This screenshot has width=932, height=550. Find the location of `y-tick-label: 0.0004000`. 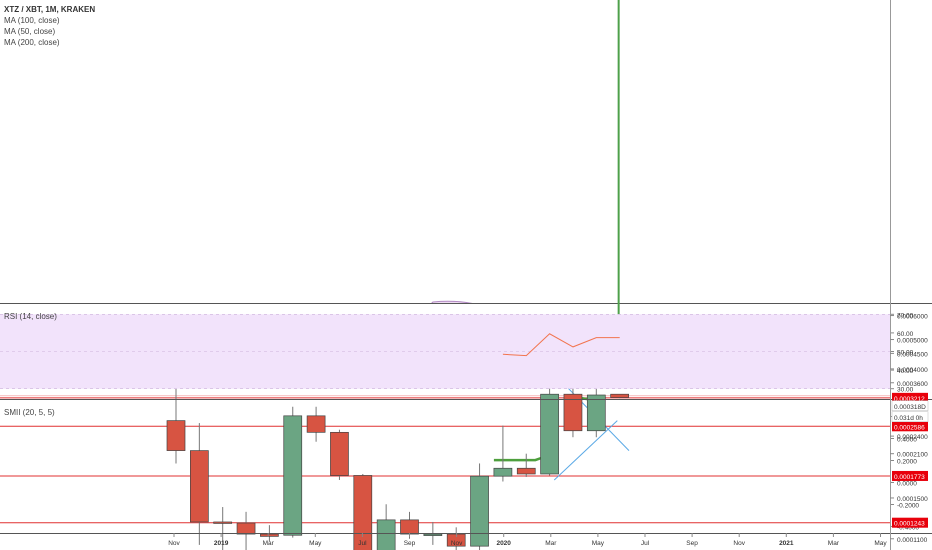

y-tick-label: 0.0004000 is located at coordinates (912, 370).